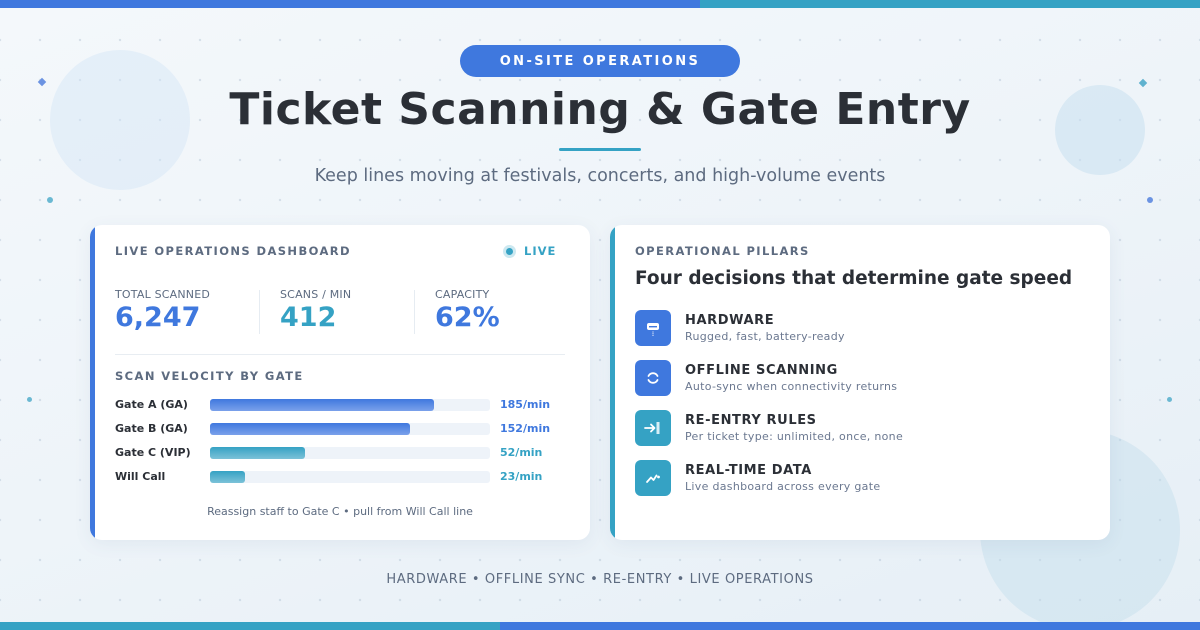 The image size is (1200, 630). What do you see at coordinates (250, 626) in the screenshot?
I see `bottom-accent-bar-teal` at bounding box center [250, 626].